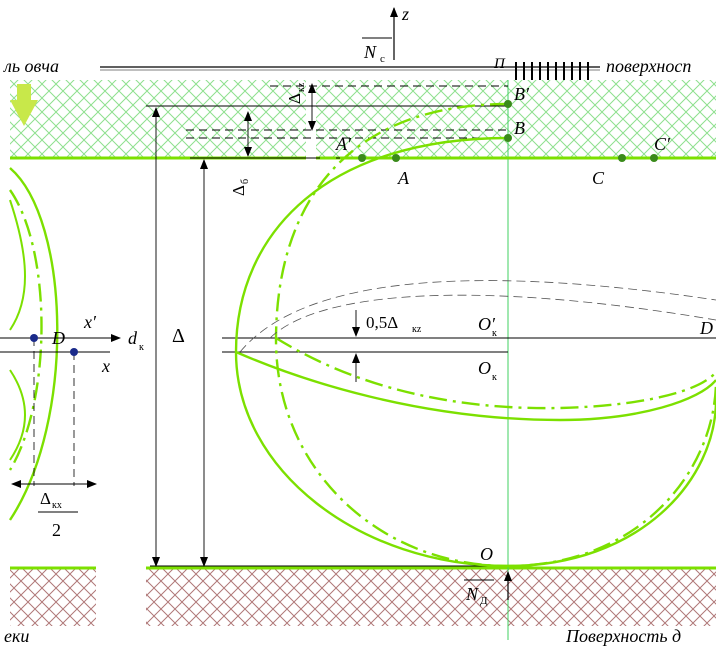  I want to click on label-ok-prime-sub: к, so click(494, 333).